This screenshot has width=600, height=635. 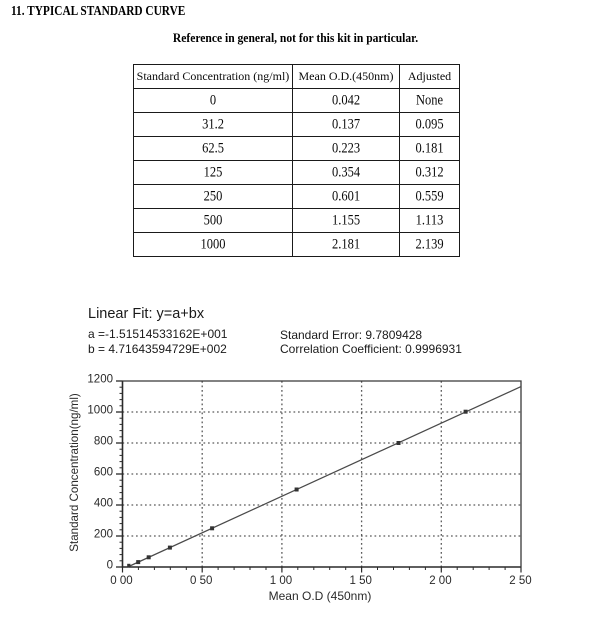 I want to click on svg-text: 800, so click(x=103, y=442).